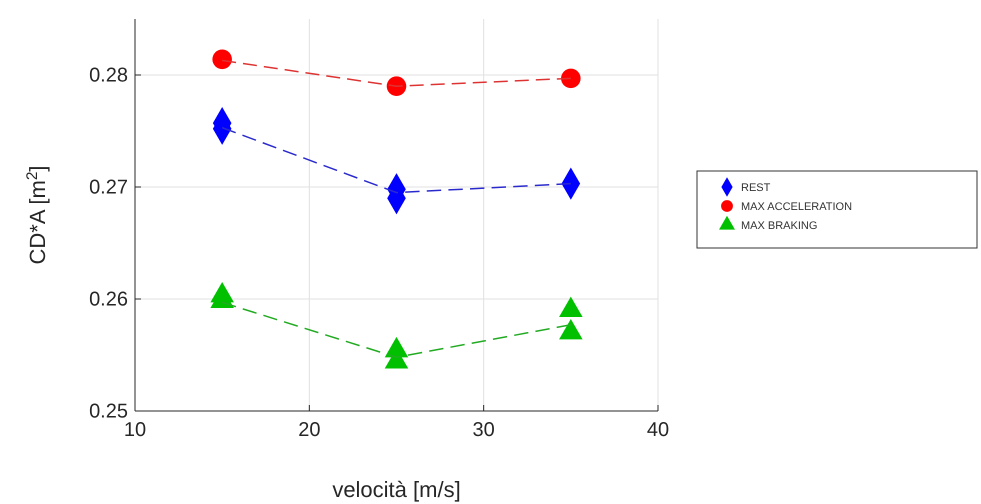  I want to click on x-tick-label: 20, so click(309, 430).